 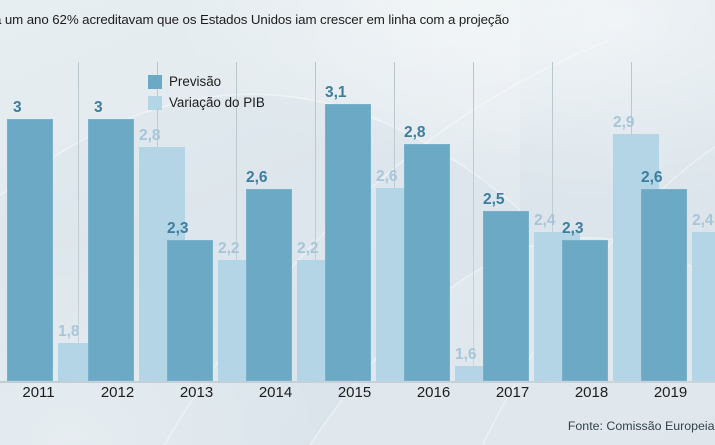 I want to click on legend-label-variacao: Variação do PIB, so click(x=217, y=102).